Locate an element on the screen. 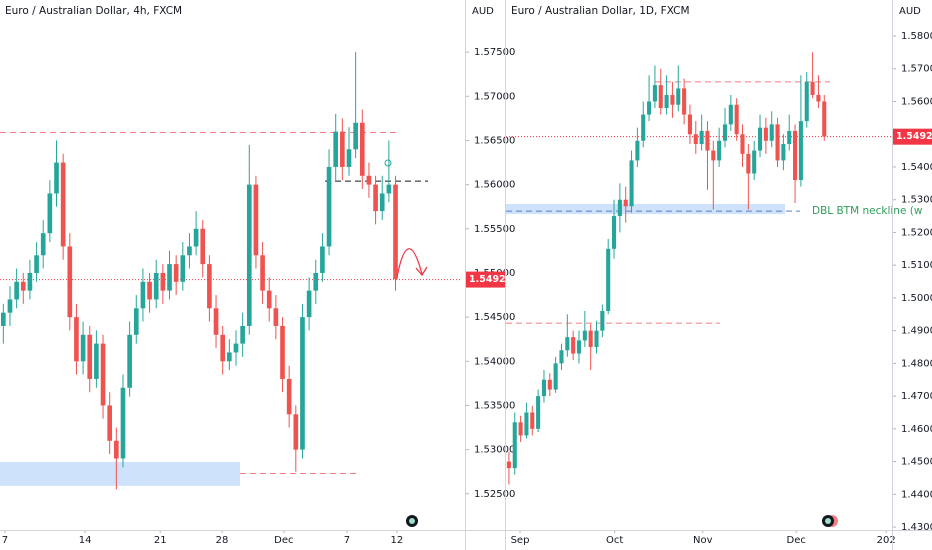  y-tick-label: 1.50000 is located at coordinates (916, 298).